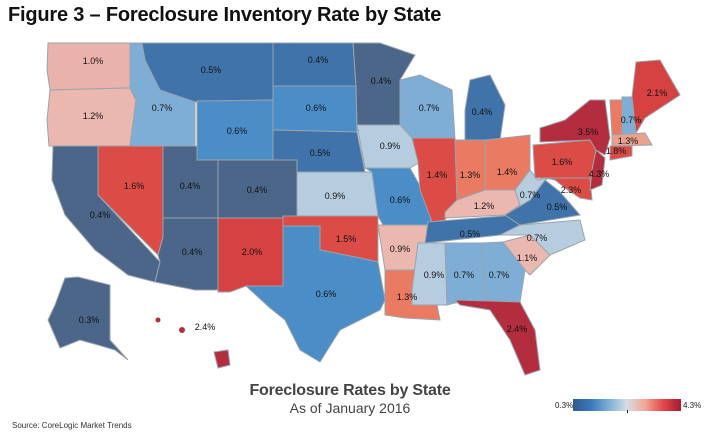 The width and height of the screenshot is (710, 437). What do you see at coordinates (192, 252) in the screenshot?
I see `label-az: 0.4%` at bounding box center [192, 252].